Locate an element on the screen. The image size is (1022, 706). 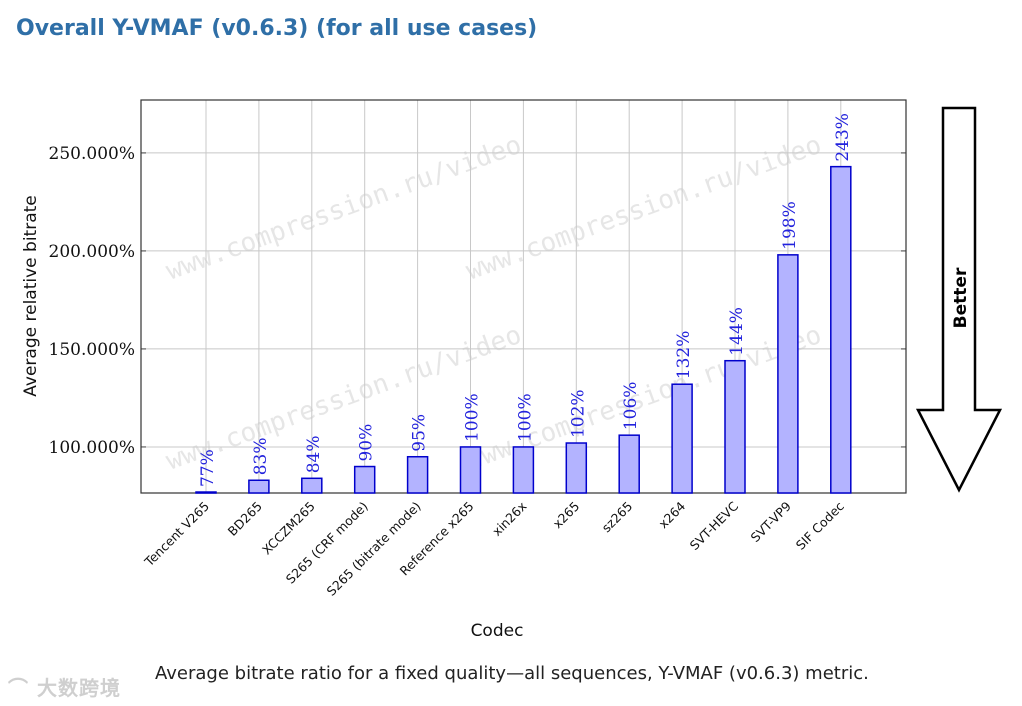
y-tick-label: 250.000% is located at coordinates (92, 154).